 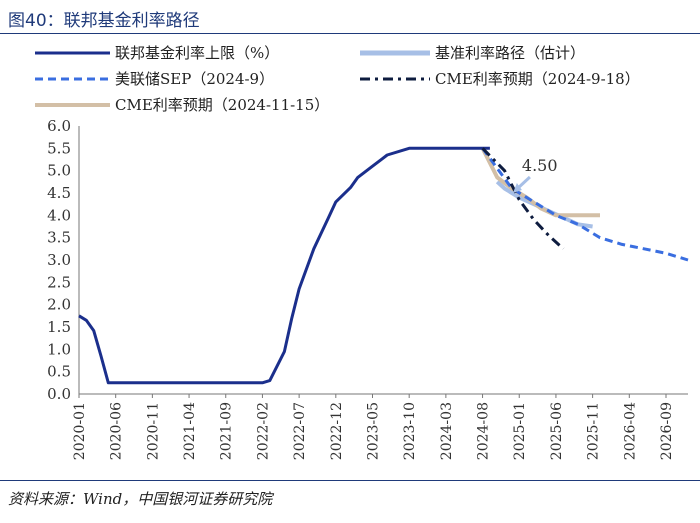 What do you see at coordinates (337, 431) in the screenshot?
I see `x-tick-label: 2022-12` at bounding box center [337, 431].